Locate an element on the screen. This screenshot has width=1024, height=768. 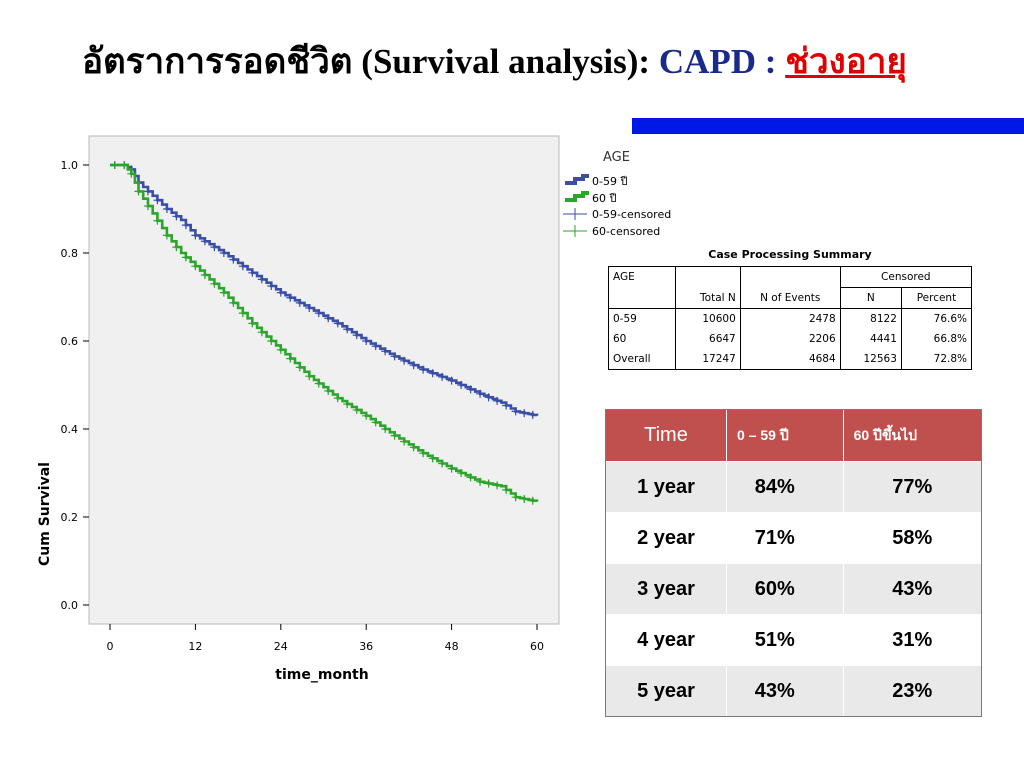
surv-time-header: Time is located at coordinates (666, 435).